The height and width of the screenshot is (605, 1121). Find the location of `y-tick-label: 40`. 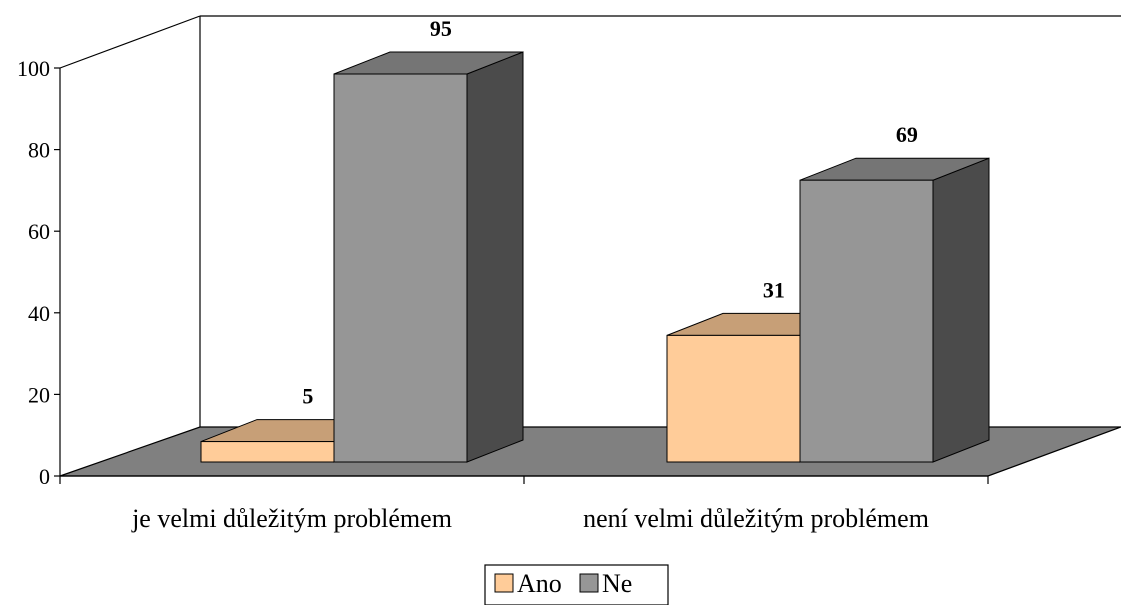

y-tick-label: 40 is located at coordinates (39, 313).